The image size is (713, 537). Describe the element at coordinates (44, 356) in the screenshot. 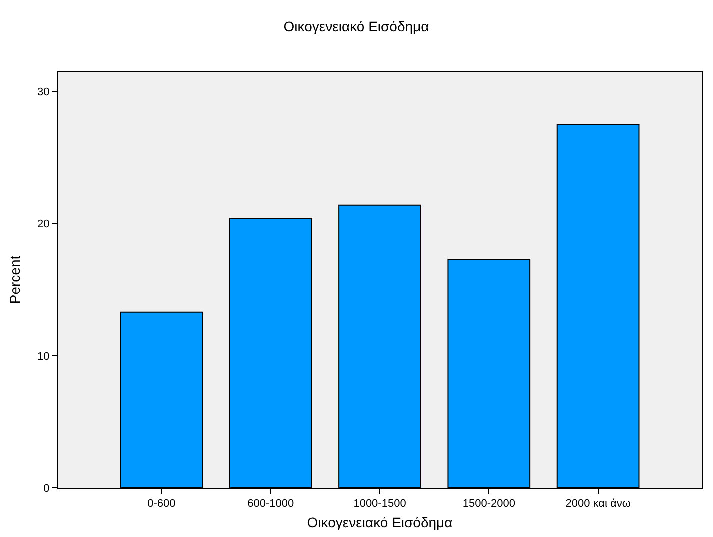

I see `y-tick-label: 10` at that location.